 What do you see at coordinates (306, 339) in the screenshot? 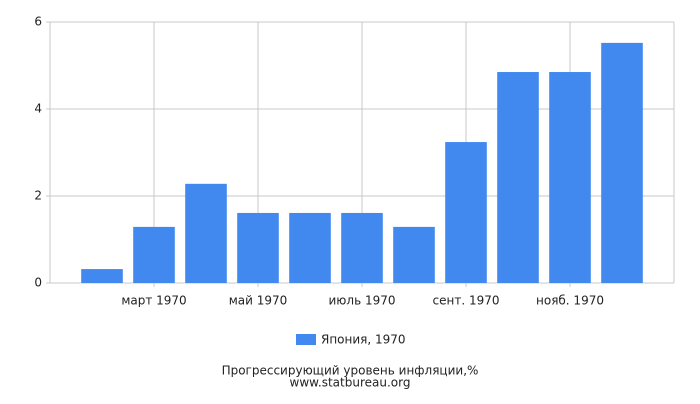
I see `legend-swatch` at bounding box center [306, 339].